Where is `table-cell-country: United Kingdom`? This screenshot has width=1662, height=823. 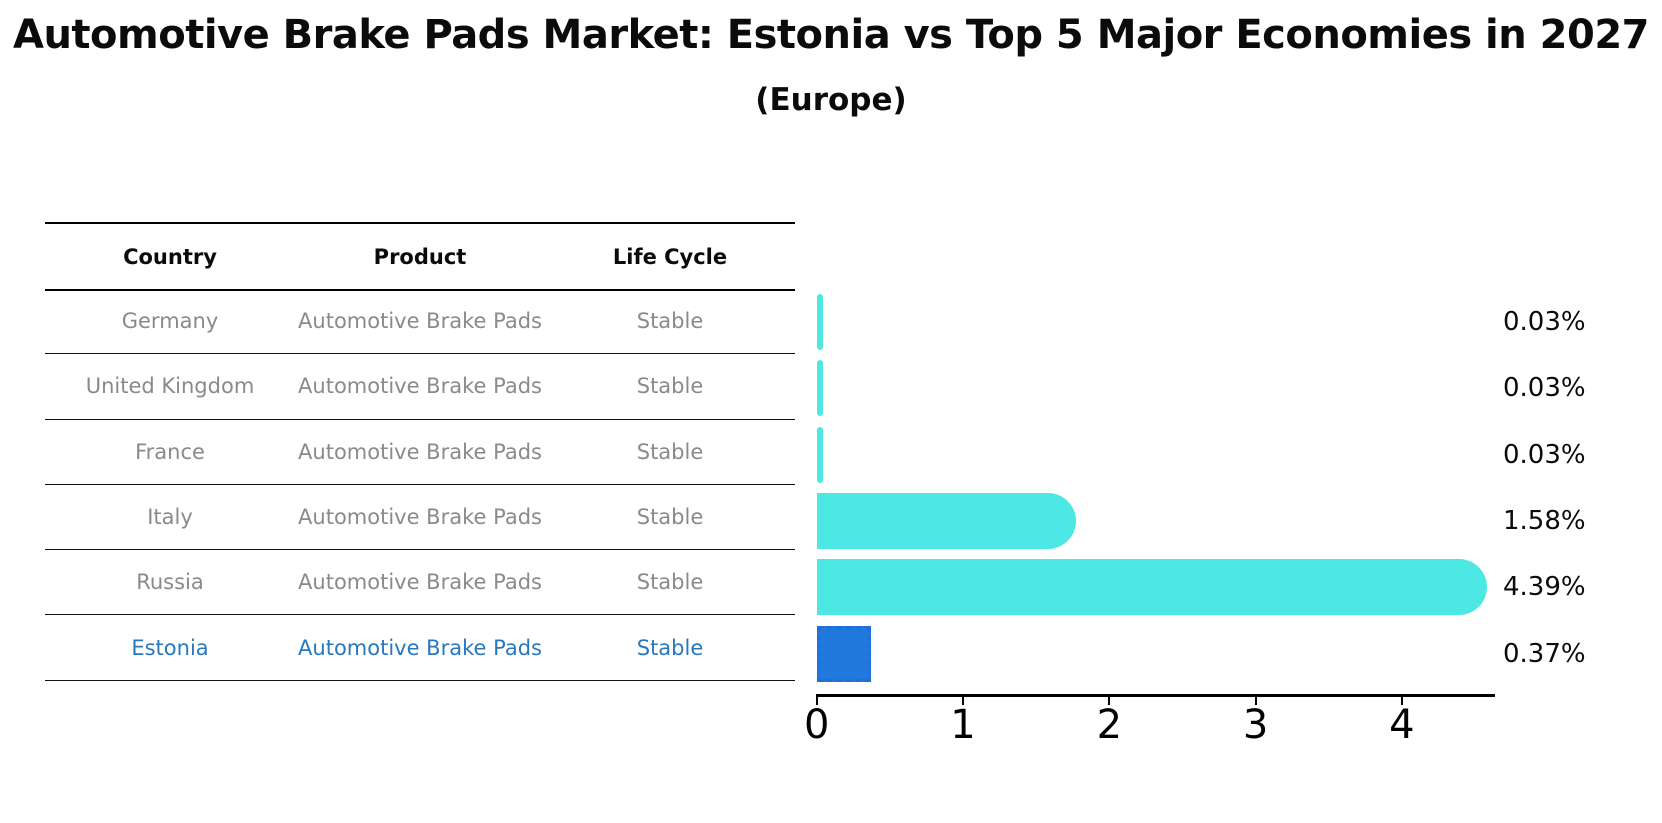 table-cell-country: United Kingdom is located at coordinates (170, 386).